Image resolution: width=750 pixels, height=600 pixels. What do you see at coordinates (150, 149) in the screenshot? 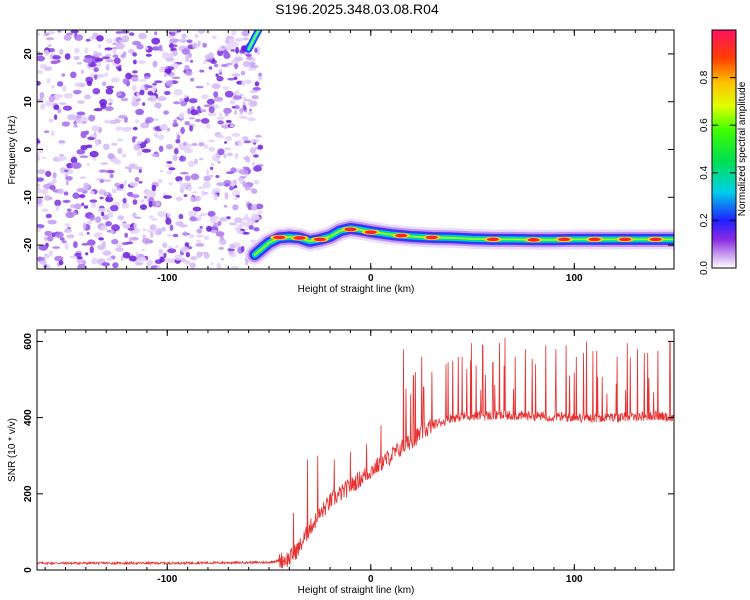
I see `noise-region` at bounding box center [150, 149].